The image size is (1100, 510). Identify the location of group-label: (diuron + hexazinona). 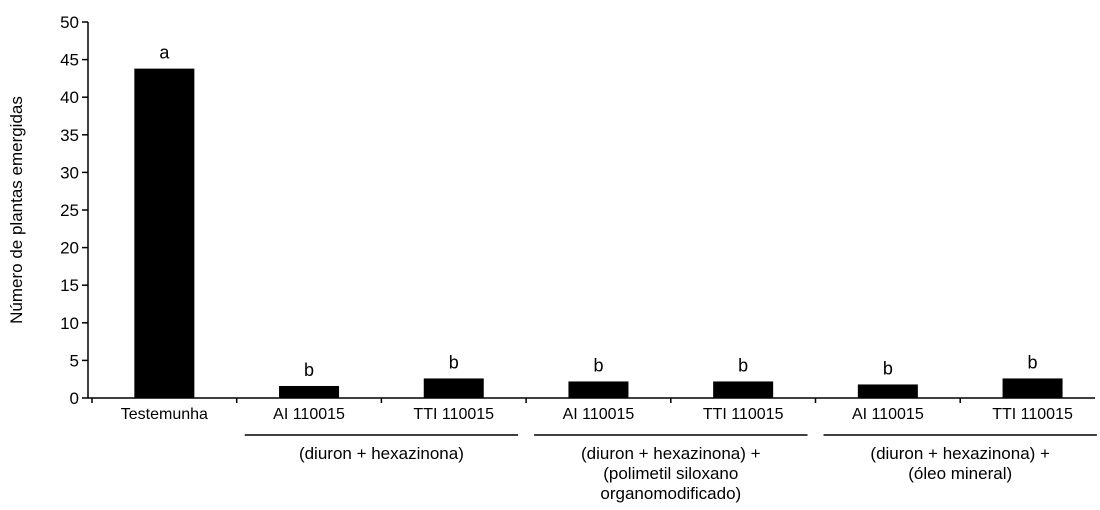
(381, 453).